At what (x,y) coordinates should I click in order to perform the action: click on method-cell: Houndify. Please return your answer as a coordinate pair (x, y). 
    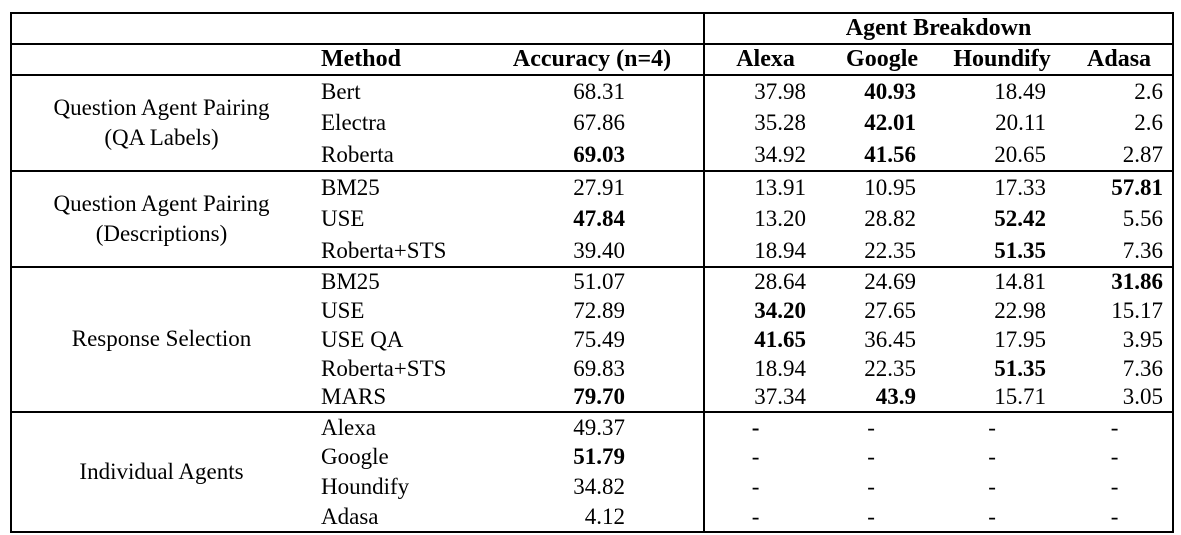
    Looking at the image, I should click on (365, 486).